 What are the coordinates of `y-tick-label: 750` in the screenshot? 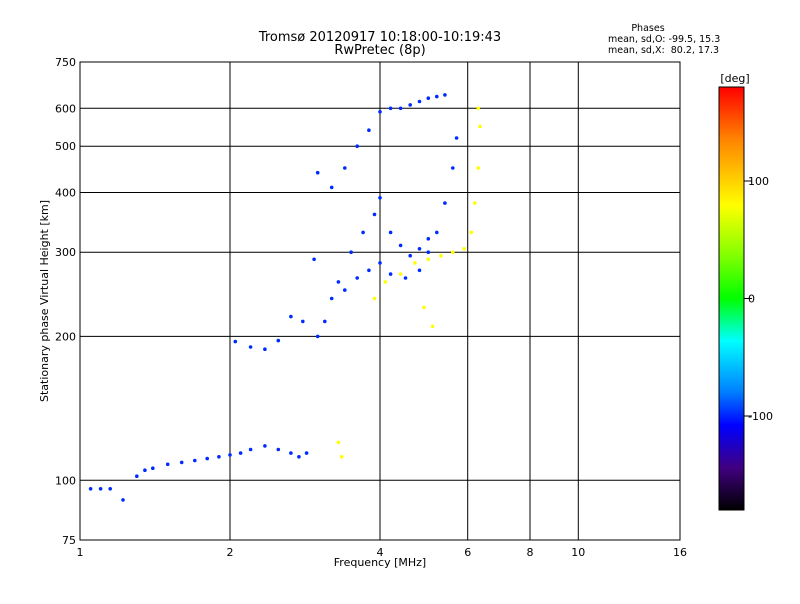 It's located at (65, 62).